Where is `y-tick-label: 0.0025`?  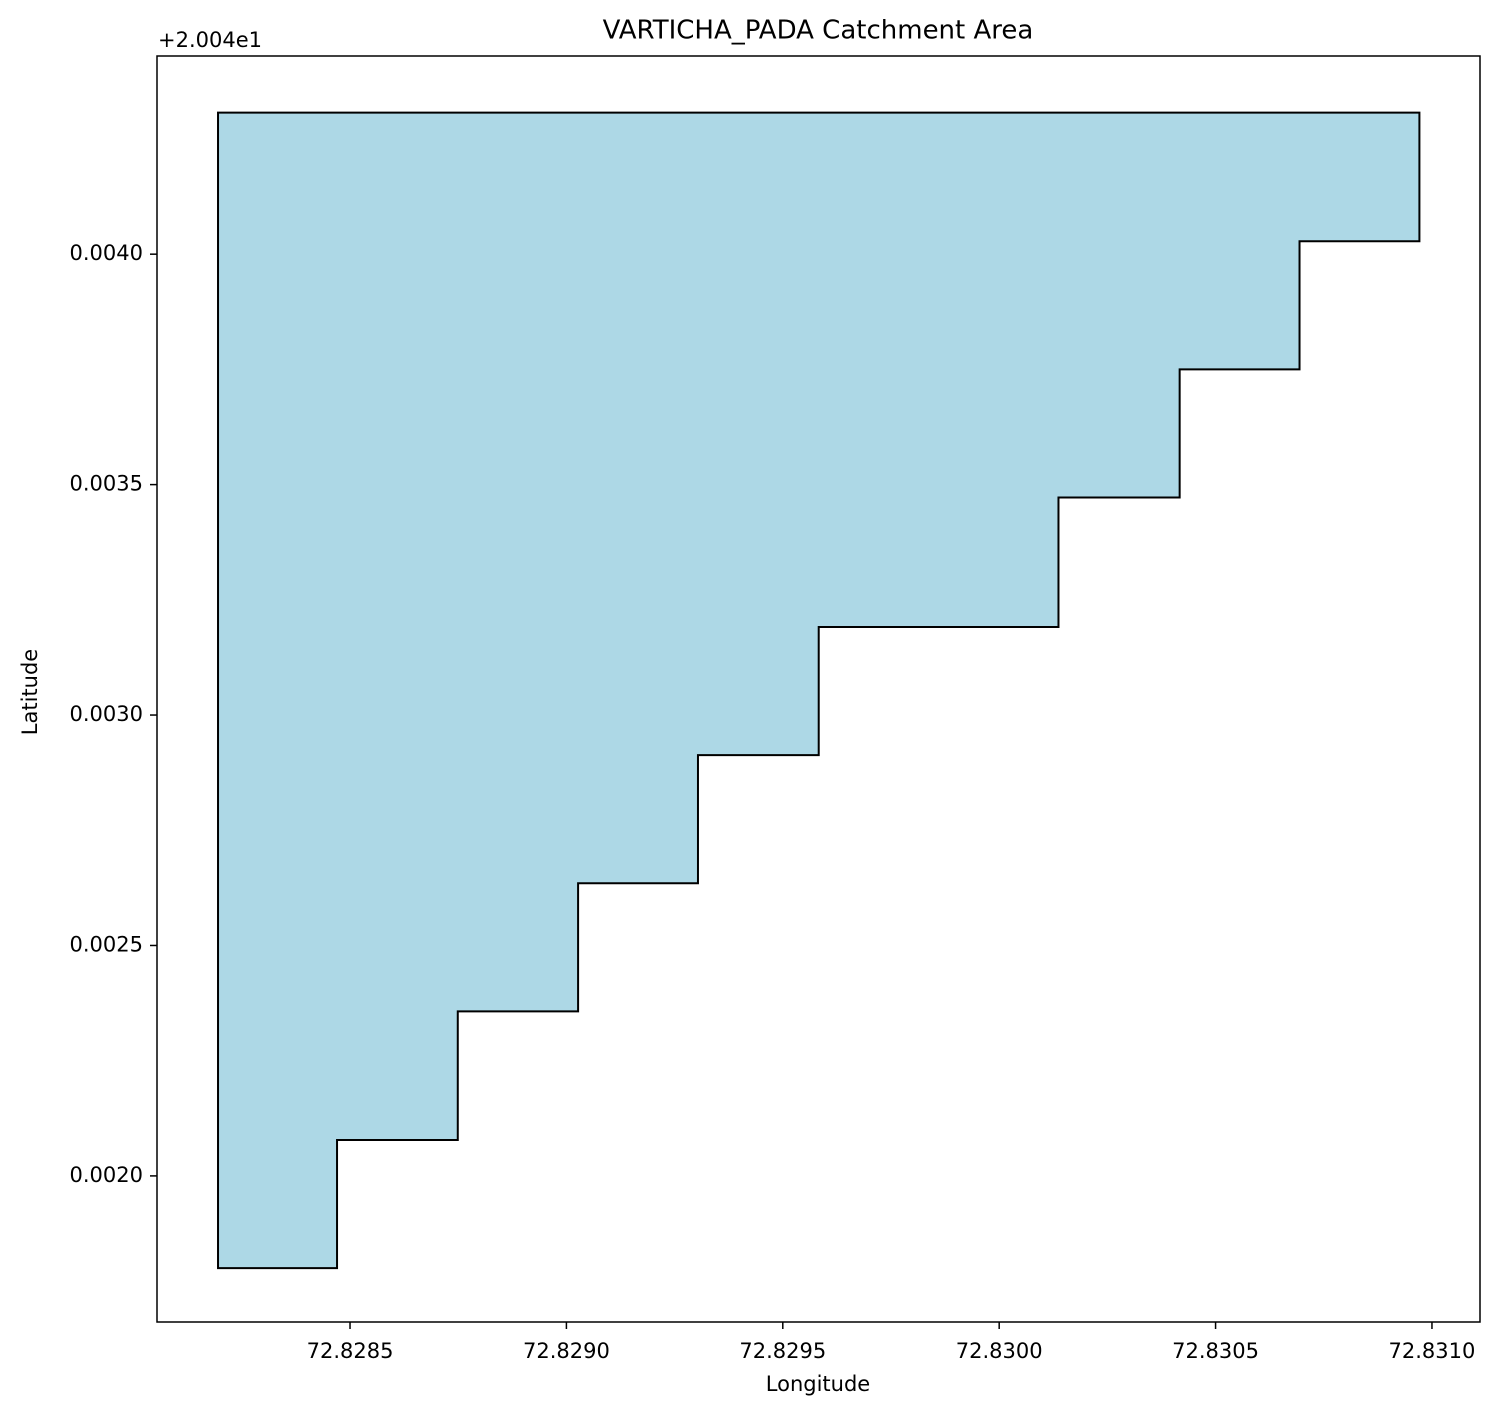
y-tick-label: 0.0025 is located at coordinates (106, 944).